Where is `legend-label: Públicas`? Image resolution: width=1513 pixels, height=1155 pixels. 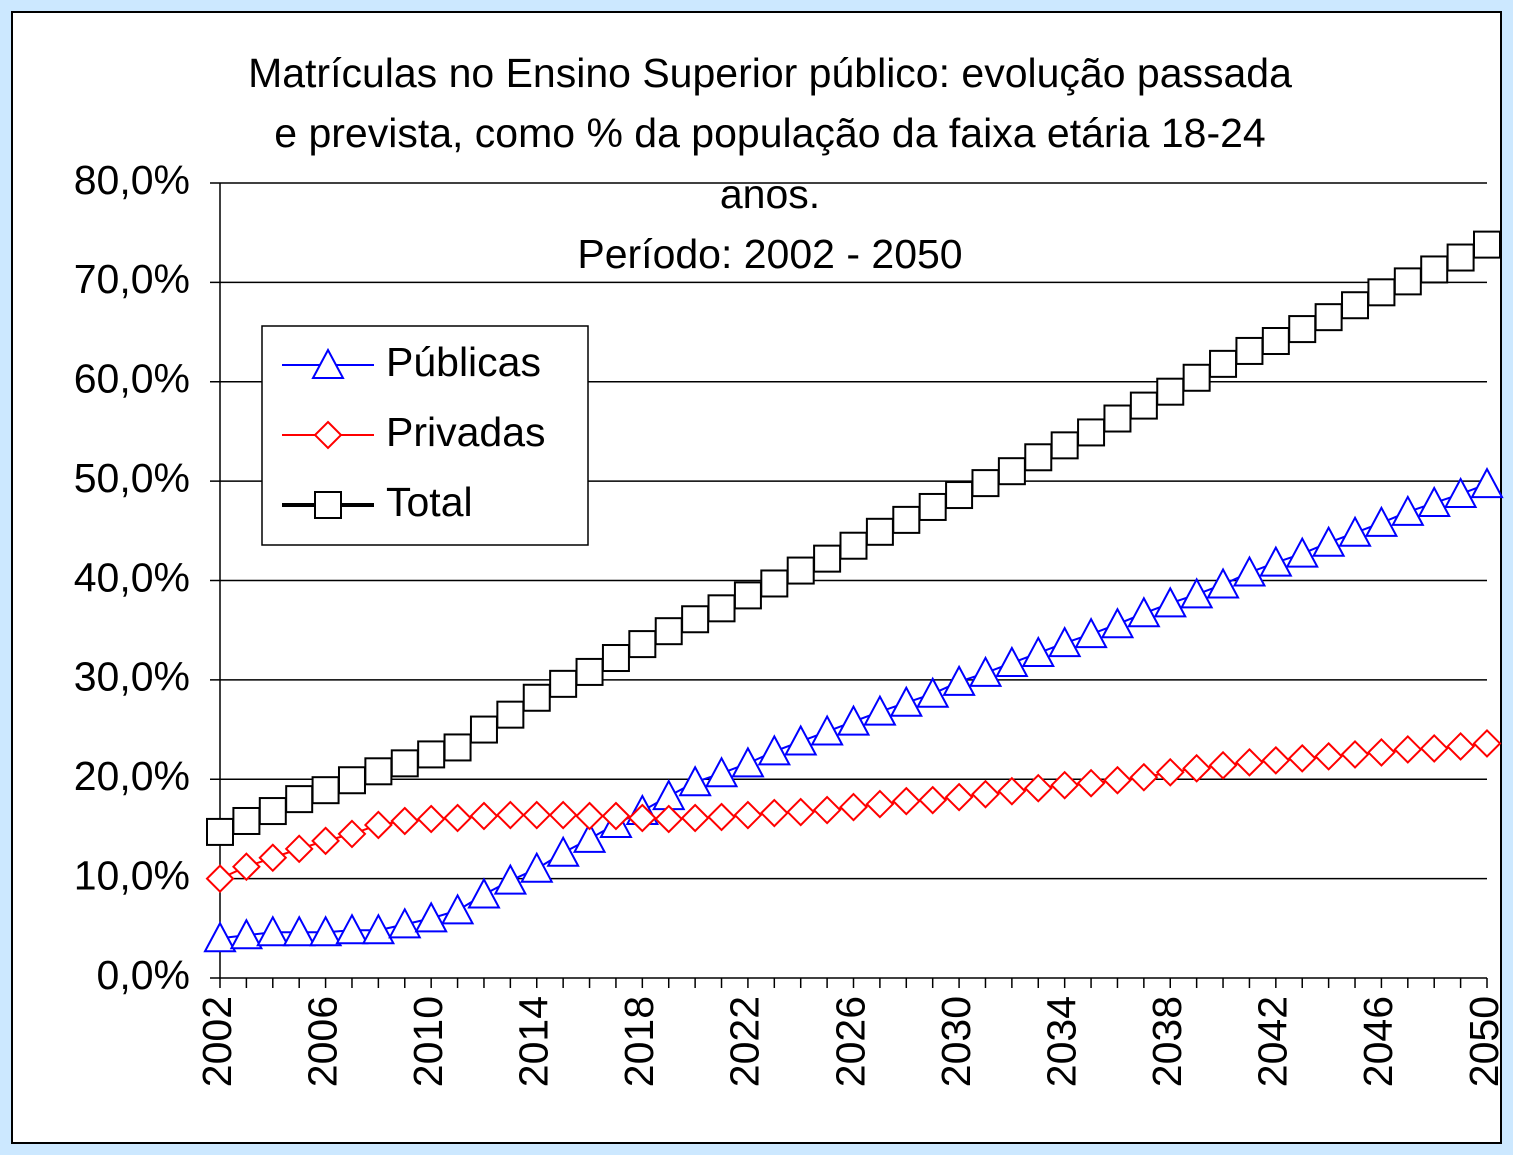 legend-label: Públicas is located at coordinates (463, 362).